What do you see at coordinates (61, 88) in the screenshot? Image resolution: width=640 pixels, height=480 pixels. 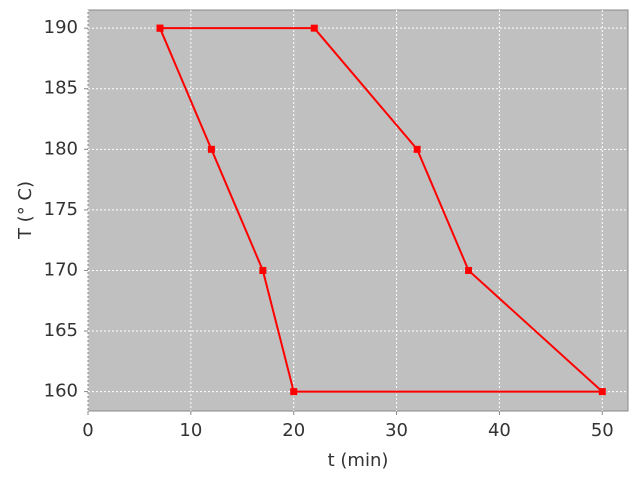 I see `y-tick-label: 185` at bounding box center [61, 88].